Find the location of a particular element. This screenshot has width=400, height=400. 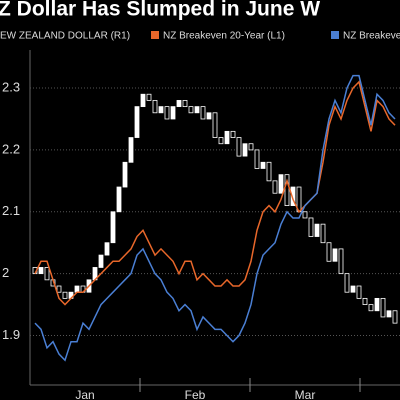

y-tick-label: 2.3 is located at coordinates (11, 86).